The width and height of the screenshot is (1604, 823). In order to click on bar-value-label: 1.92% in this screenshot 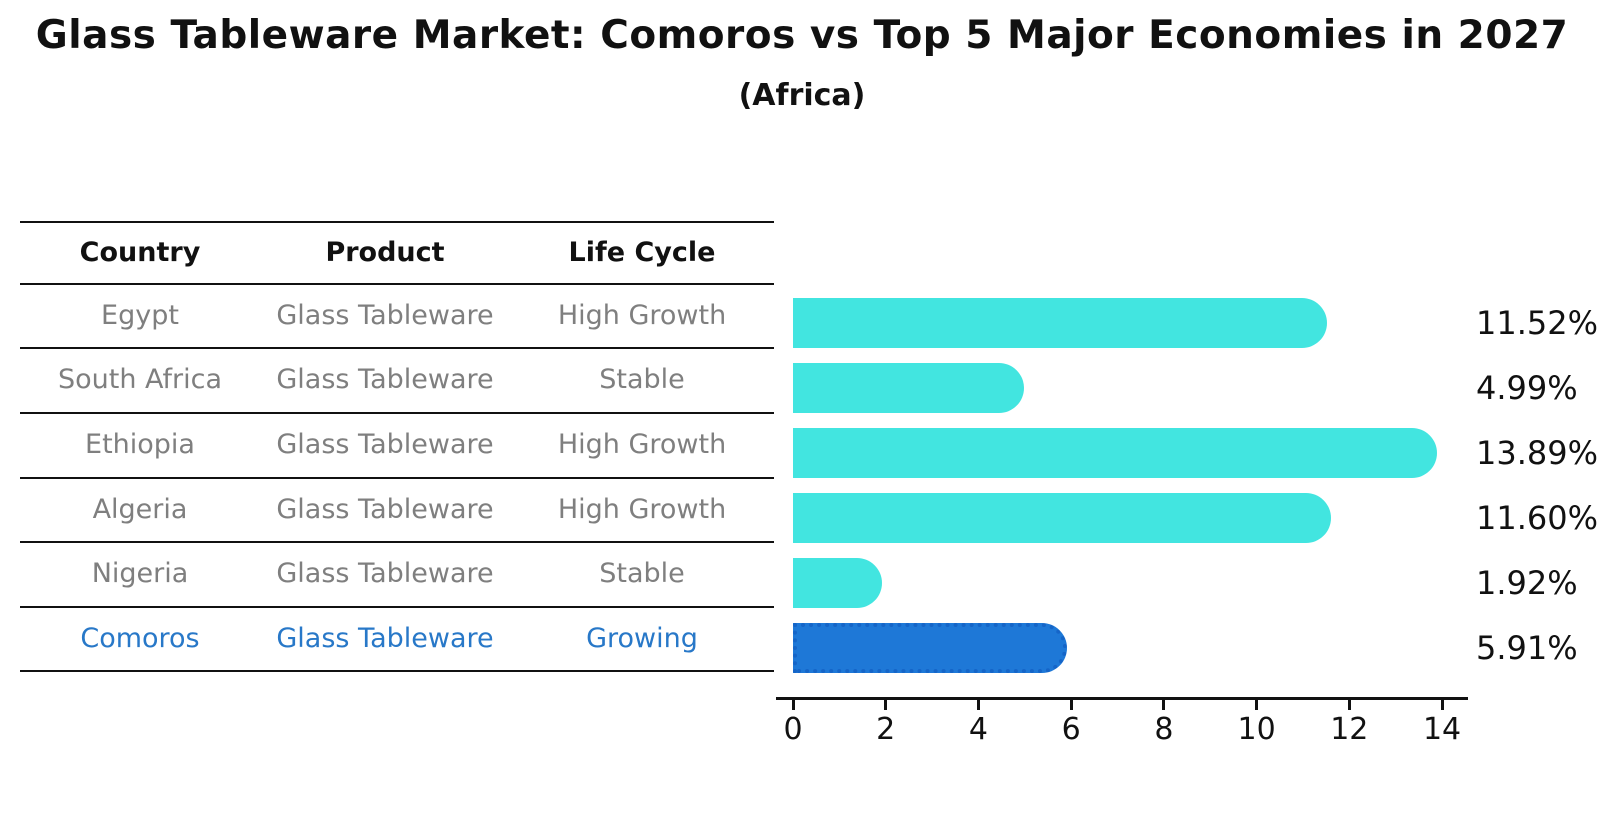, I will do `click(1527, 583)`.